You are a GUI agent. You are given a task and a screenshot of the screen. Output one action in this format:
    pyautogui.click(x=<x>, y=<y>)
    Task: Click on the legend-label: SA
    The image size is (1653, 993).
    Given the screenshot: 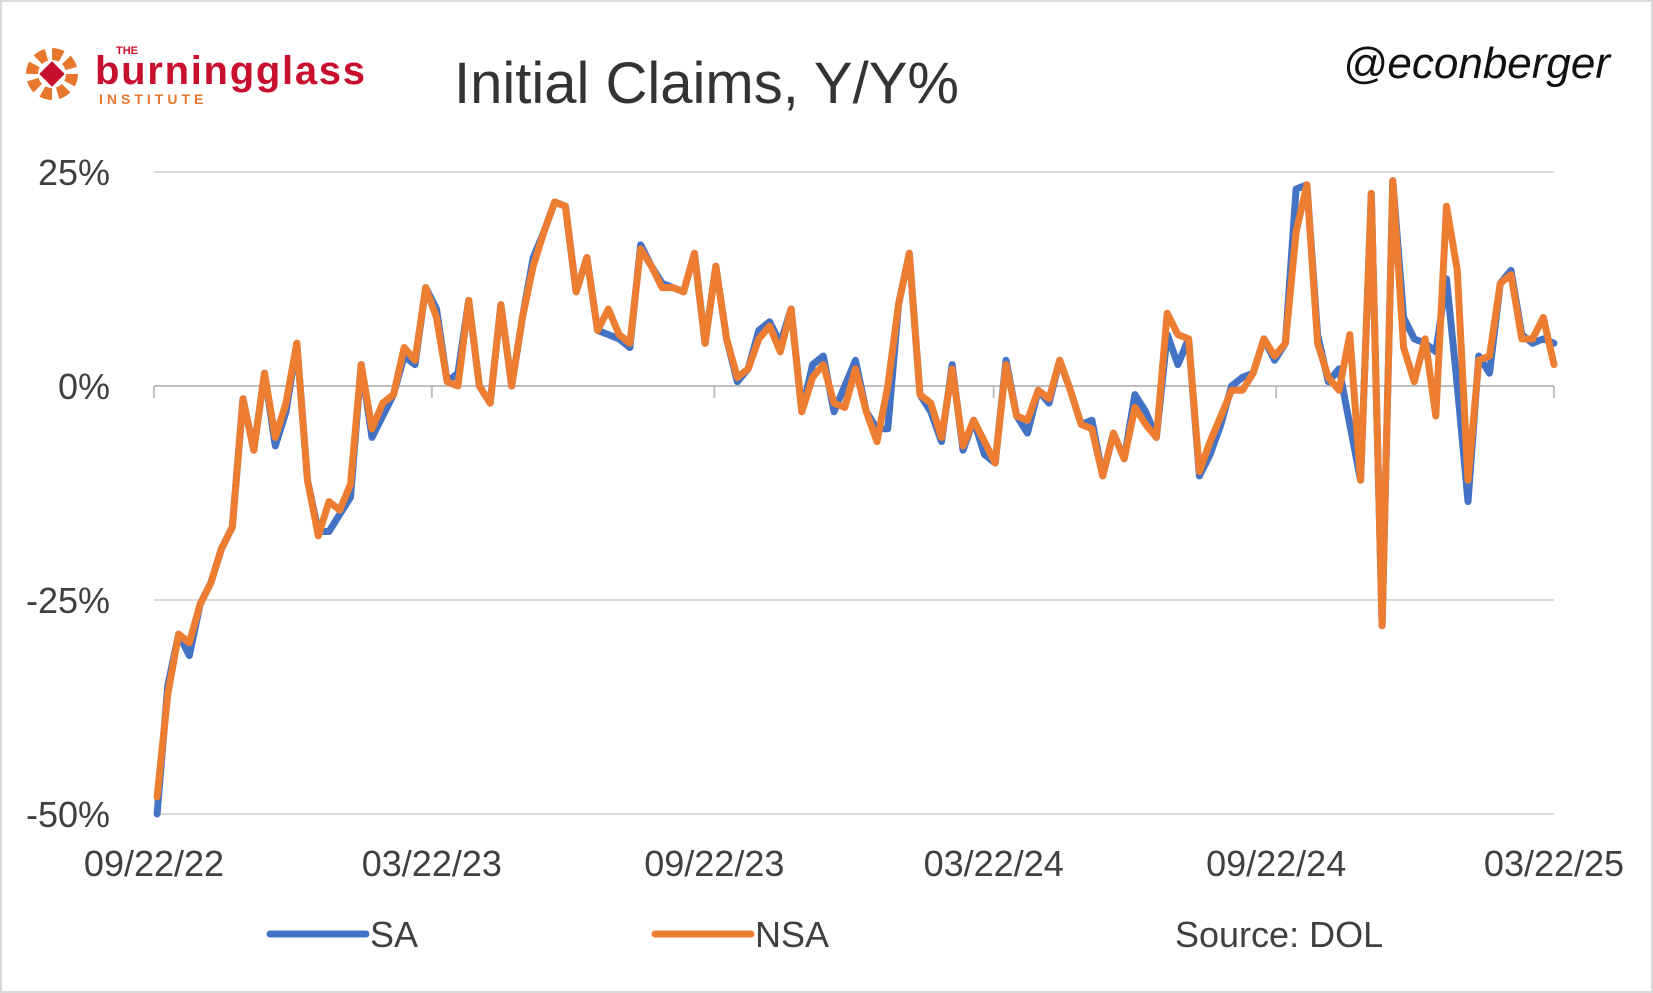 What is the action you would take?
    pyautogui.click(x=394, y=934)
    